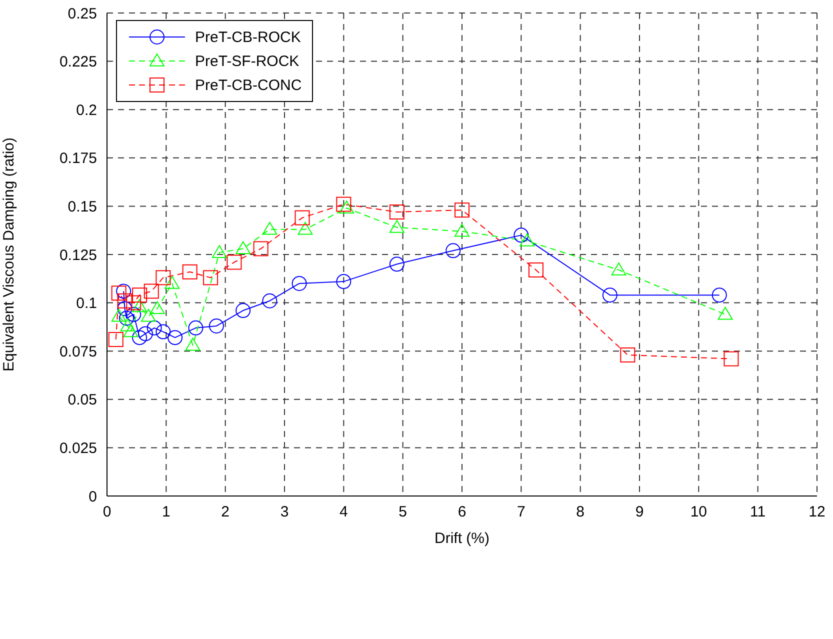  What do you see at coordinates (107, 512) in the screenshot?
I see `x-tick-label: 0` at bounding box center [107, 512].